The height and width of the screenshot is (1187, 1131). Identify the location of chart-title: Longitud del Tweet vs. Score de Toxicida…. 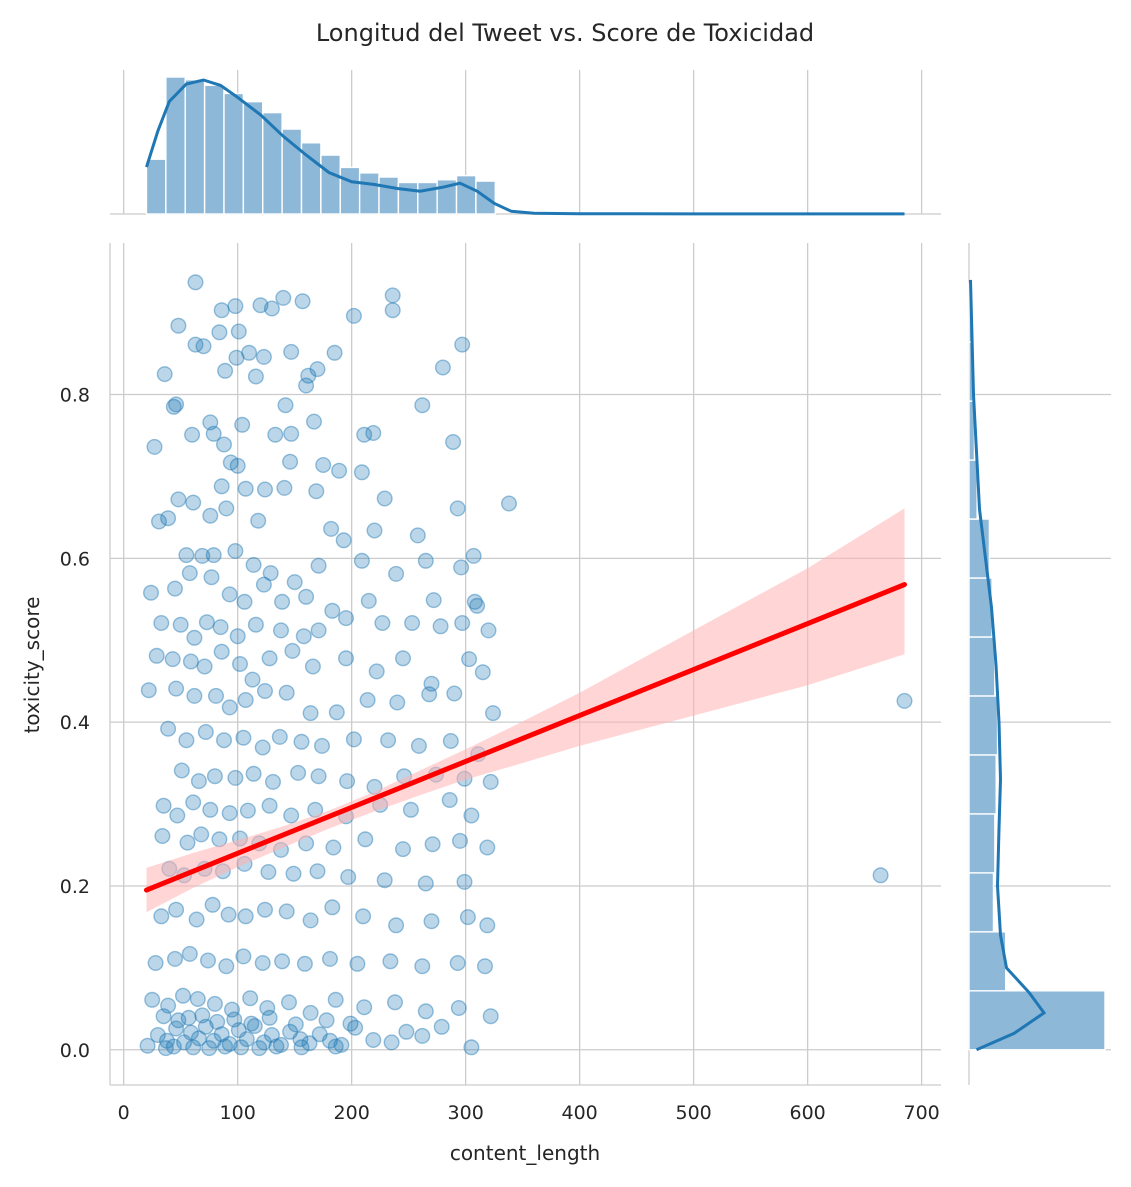
(565, 33).